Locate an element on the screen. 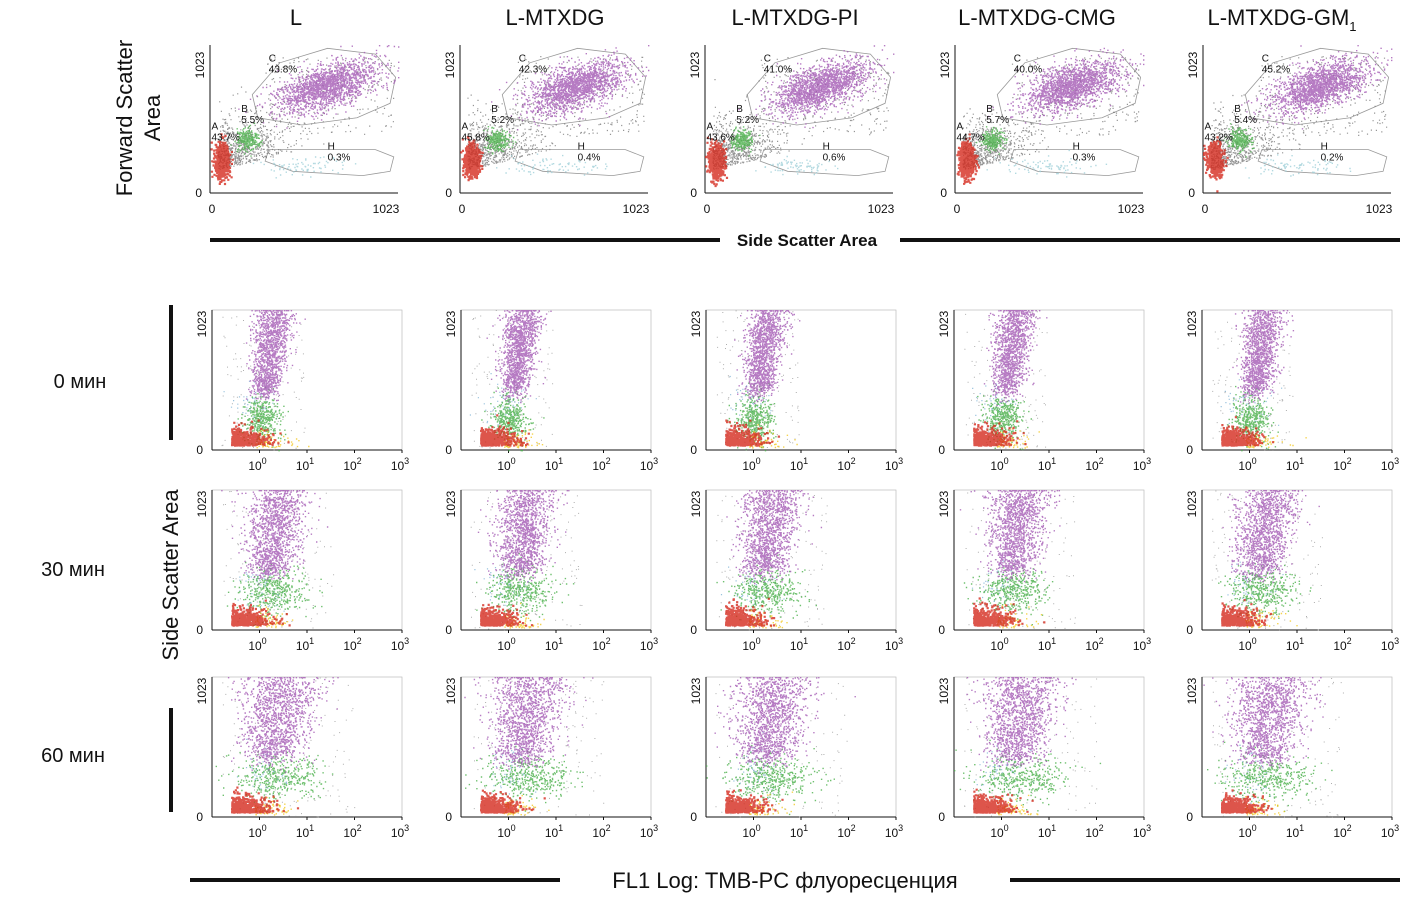  time-row-labels: 0 мин 30 мин 60 мин is located at coordinates (73, 569).